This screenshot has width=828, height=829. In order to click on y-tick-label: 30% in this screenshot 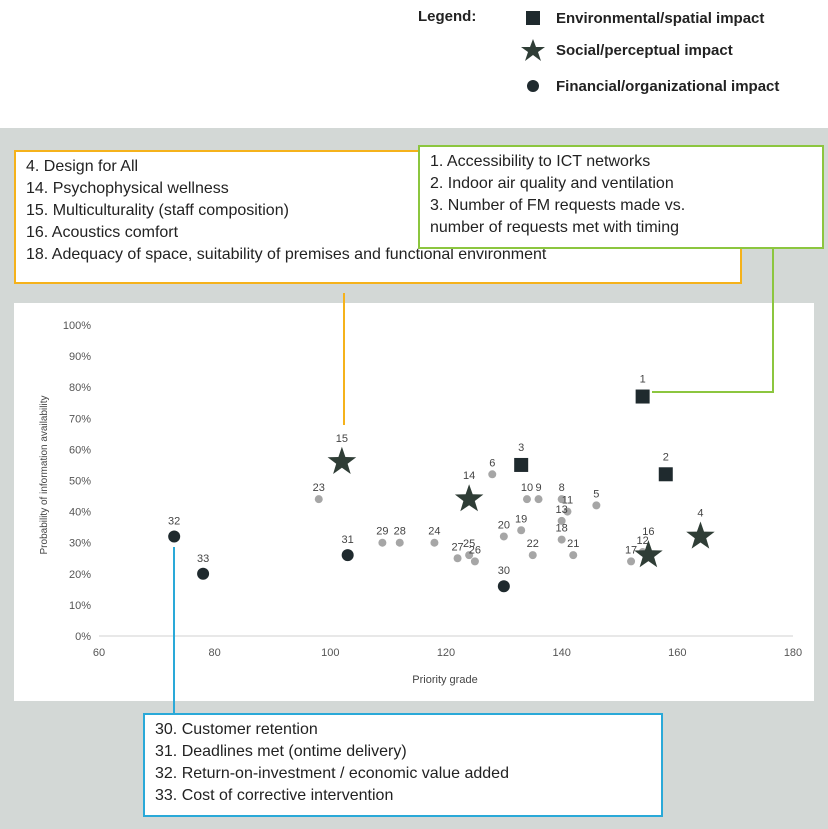, I will do `click(80, 544)`.